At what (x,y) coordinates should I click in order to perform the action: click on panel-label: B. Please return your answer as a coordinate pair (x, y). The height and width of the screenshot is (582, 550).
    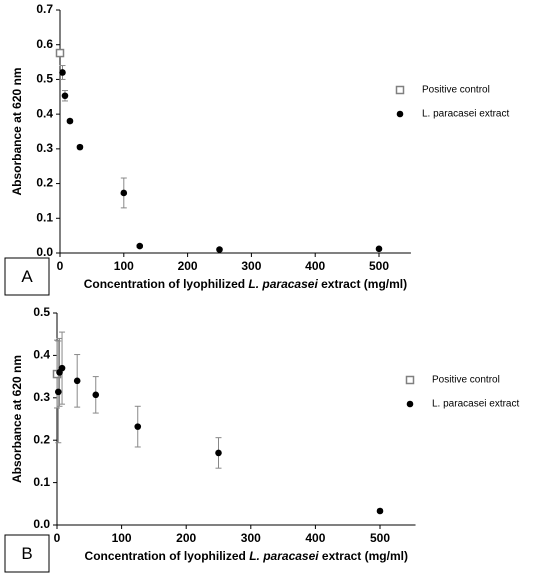
    Looking at the image, I should click on (26, 553).